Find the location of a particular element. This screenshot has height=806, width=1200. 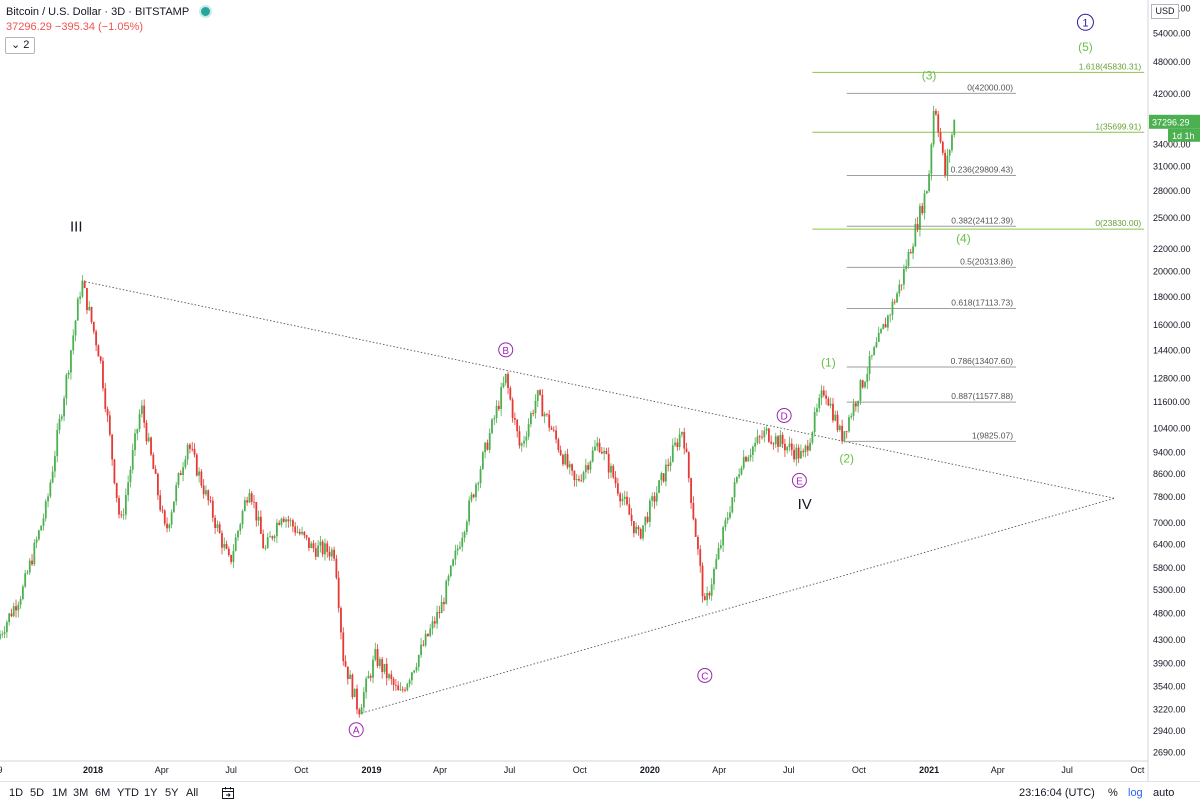

timeframe-1y: 1Y is located at coordinates (151, 793).